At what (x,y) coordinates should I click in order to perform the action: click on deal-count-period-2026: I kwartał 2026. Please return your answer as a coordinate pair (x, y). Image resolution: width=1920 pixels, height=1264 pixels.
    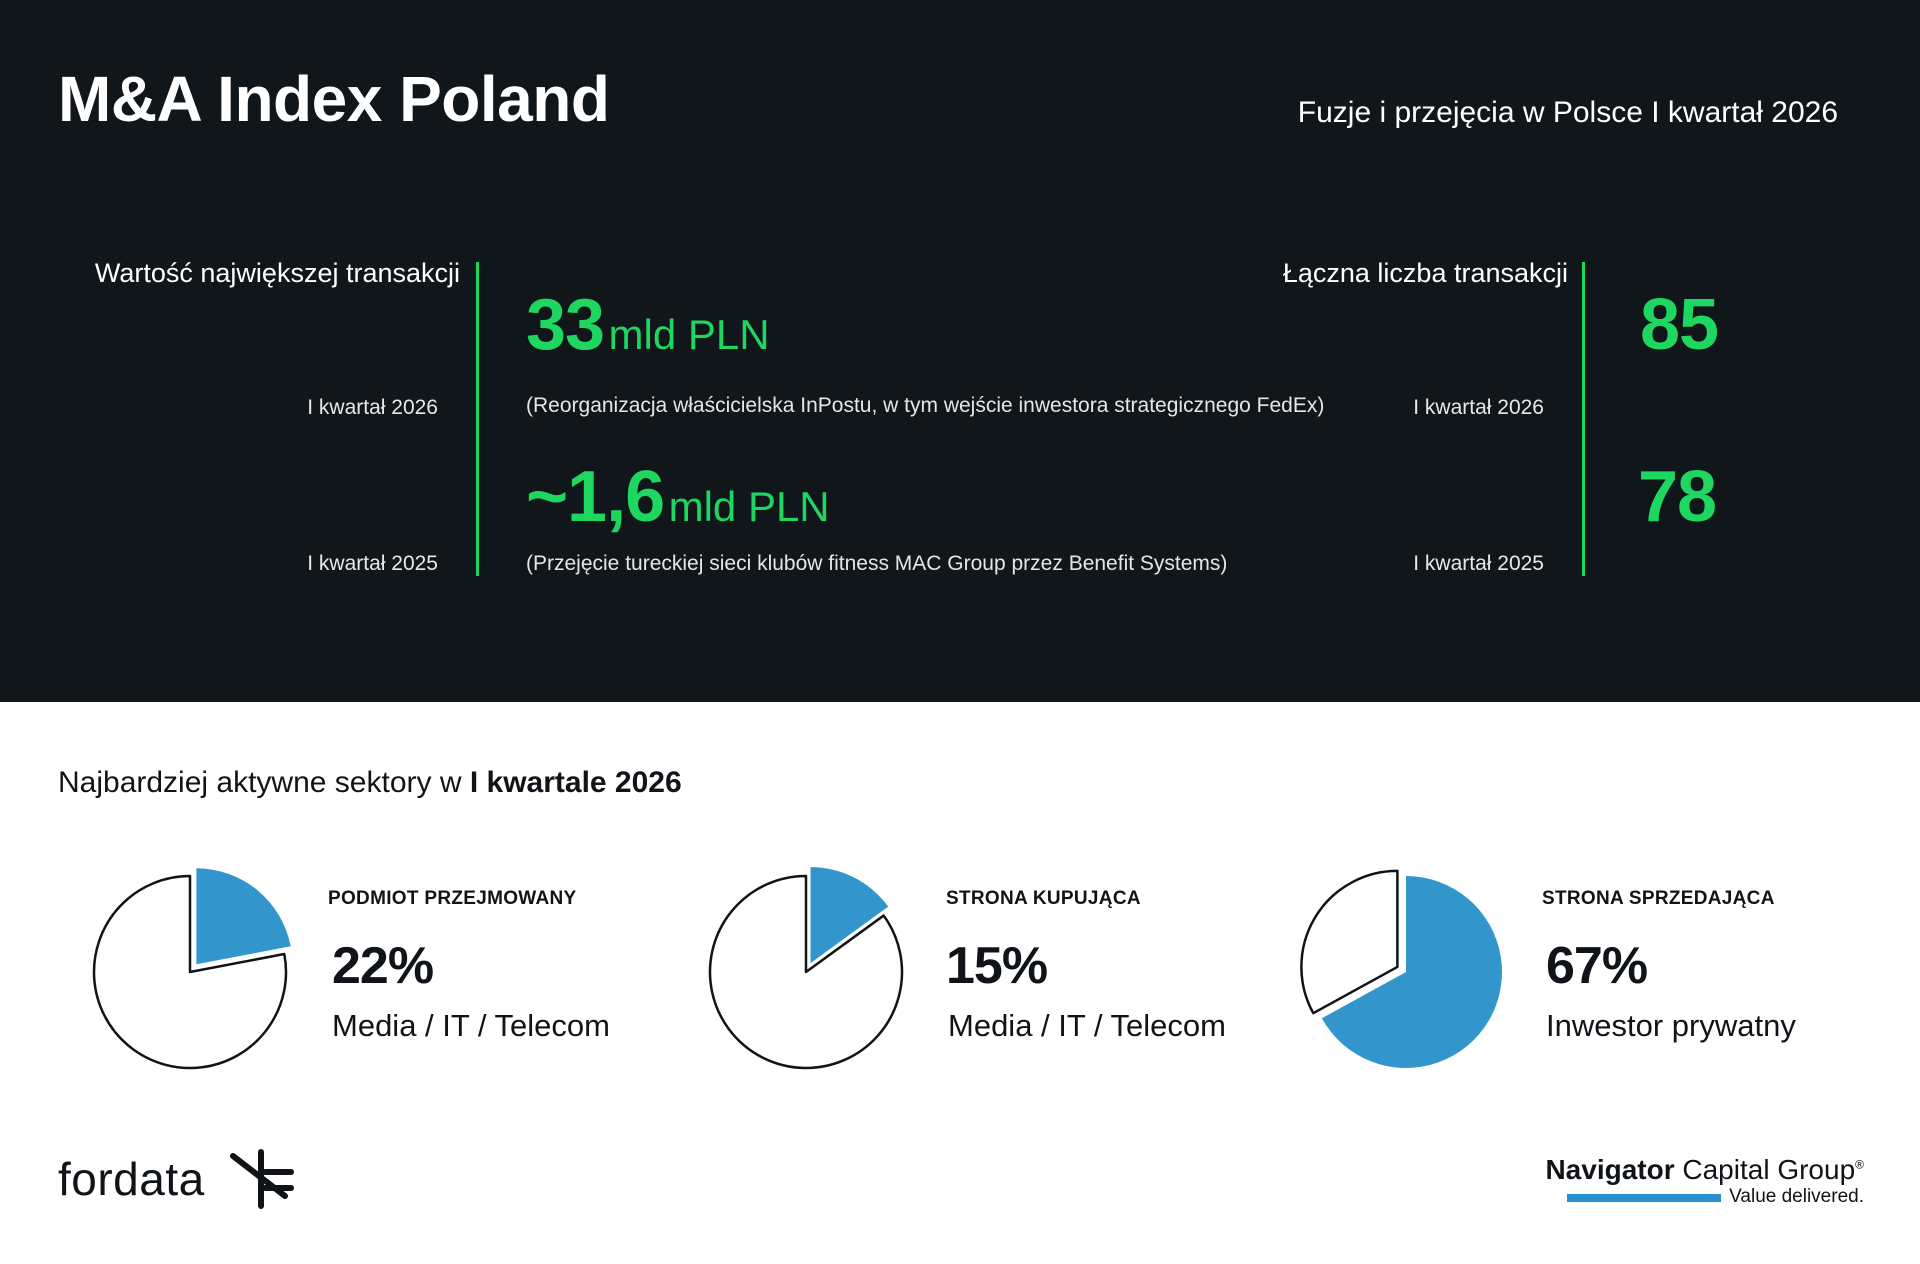
    Looking at the image, I should click on (1478, 407).